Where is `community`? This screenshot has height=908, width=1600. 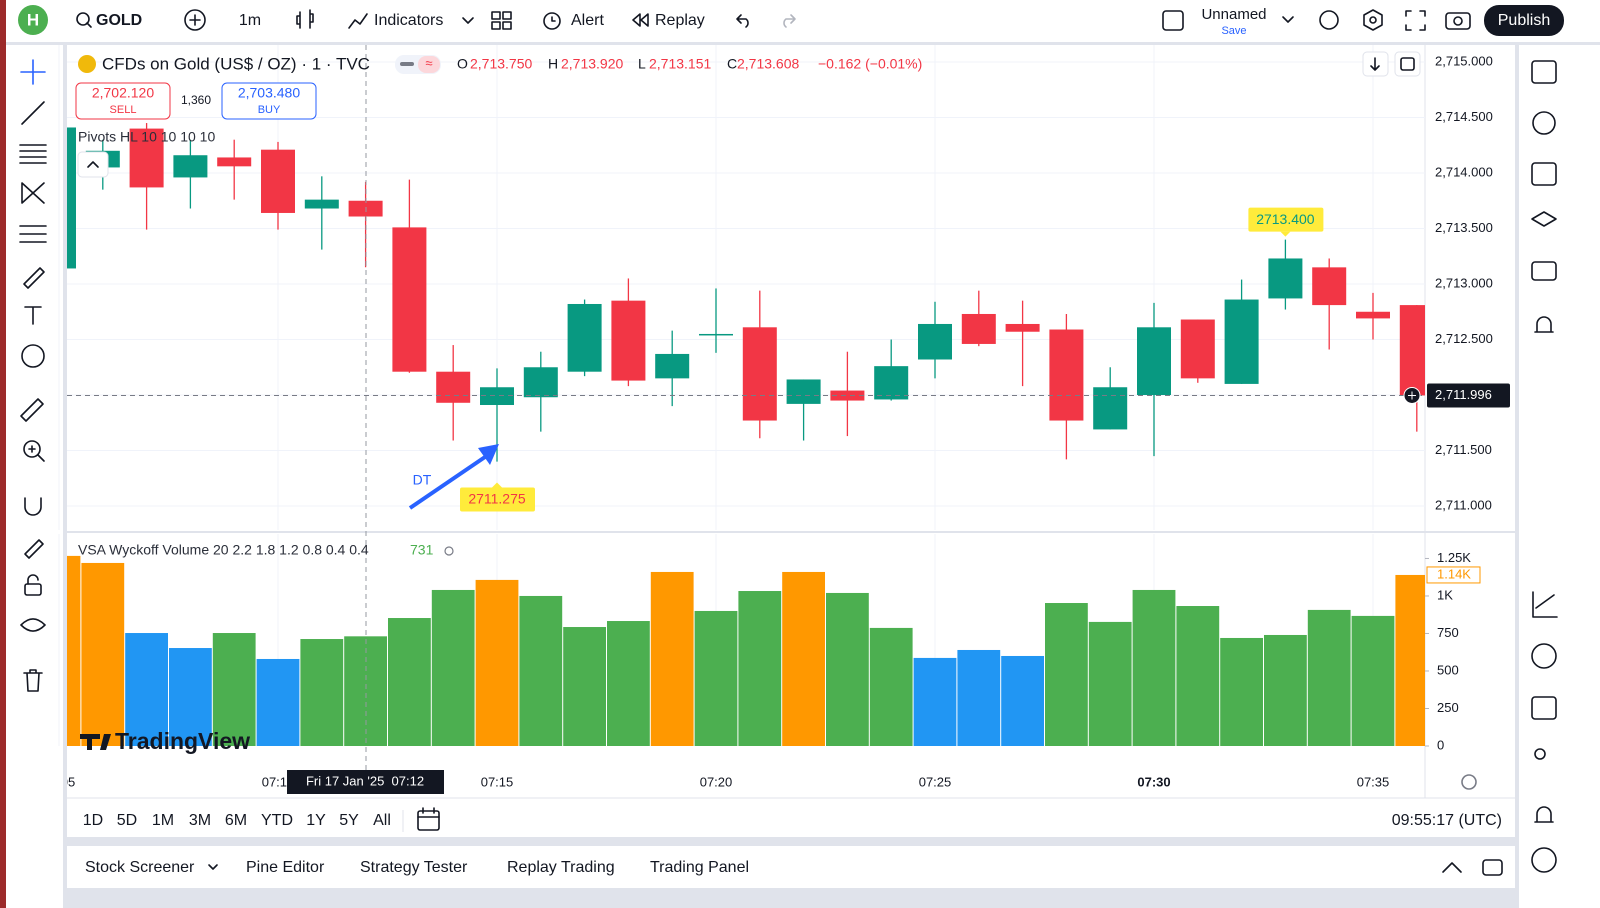
community is located at coordinates (1540, 754).